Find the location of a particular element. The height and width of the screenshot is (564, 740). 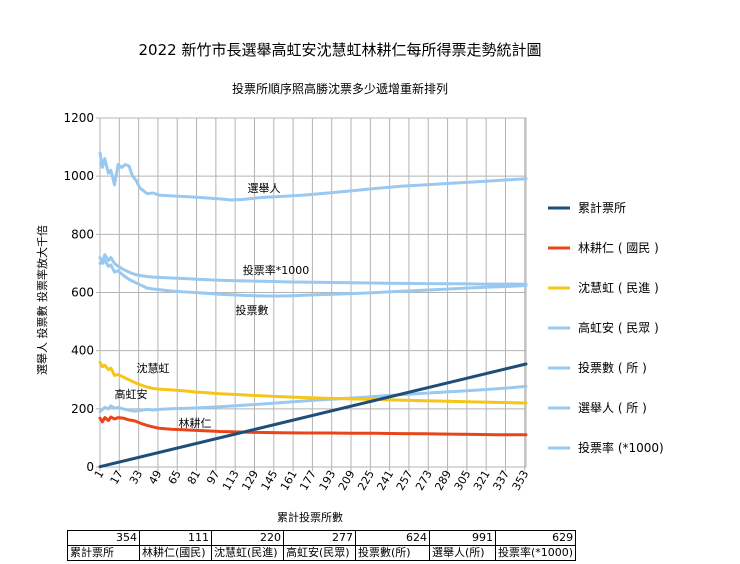

y-axis-ticks: 0 200 400 600 800 1000 1200 is located at coordinates (78, 292).